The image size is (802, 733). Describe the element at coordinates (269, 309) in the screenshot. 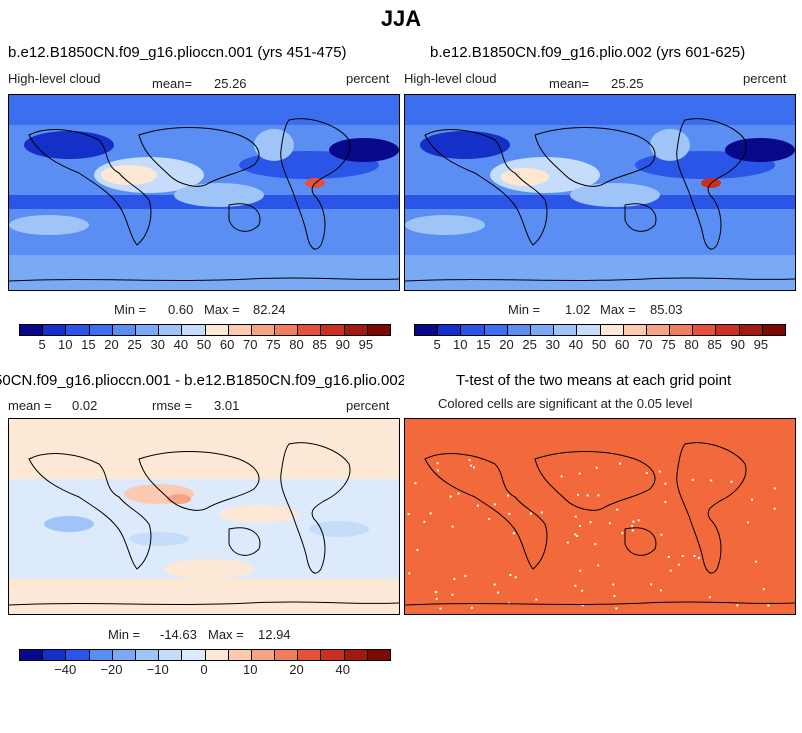

I see `panel1-max-value: 82.24` at that location.